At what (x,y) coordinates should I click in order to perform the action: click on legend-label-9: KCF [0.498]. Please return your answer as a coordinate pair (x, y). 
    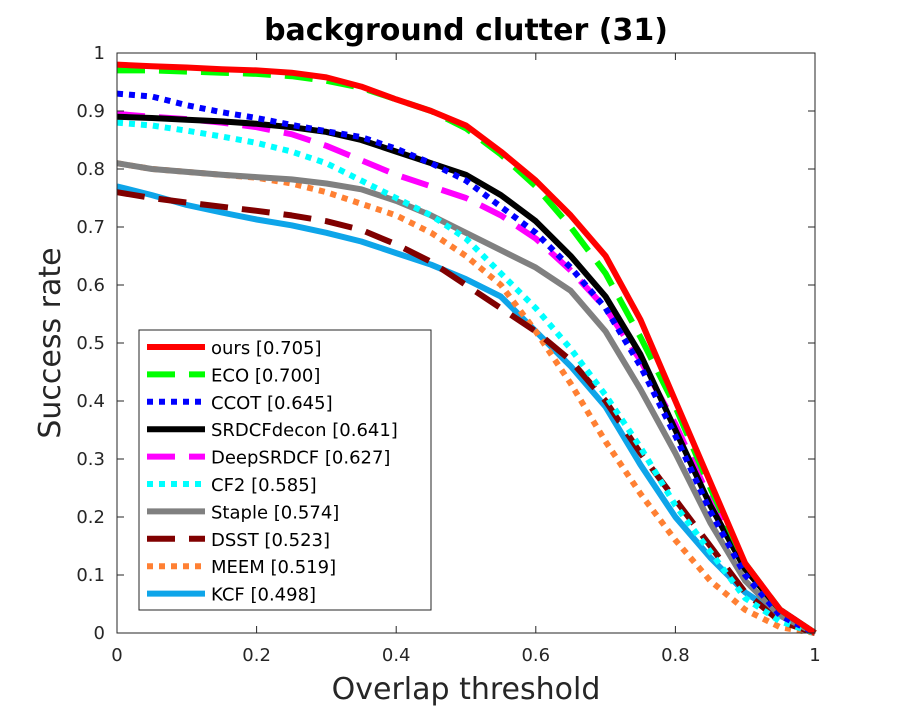
    Looking at the image, I should click on (263, 595).